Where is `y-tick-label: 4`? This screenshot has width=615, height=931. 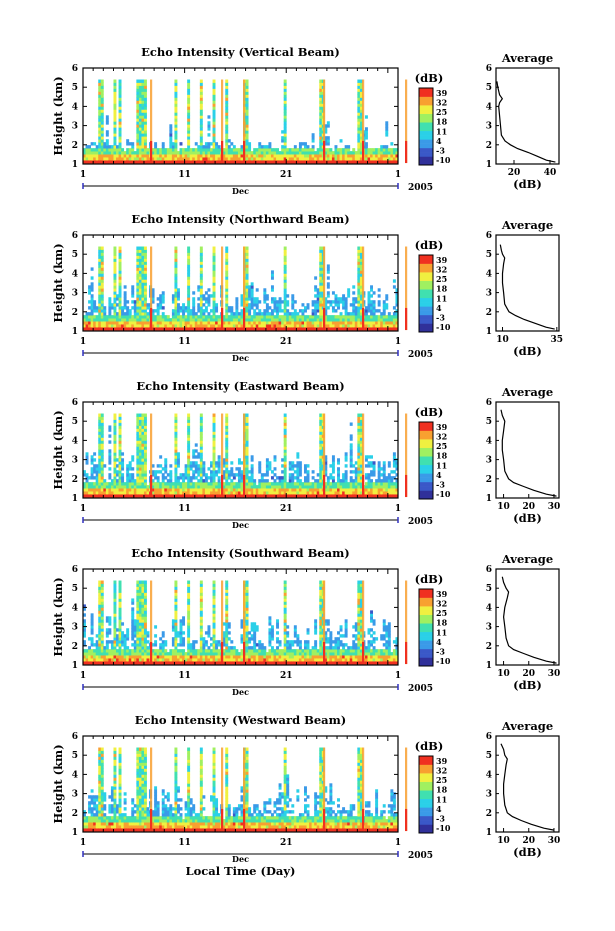 y-tick-label: 4 is located at coordinates (75, 441).